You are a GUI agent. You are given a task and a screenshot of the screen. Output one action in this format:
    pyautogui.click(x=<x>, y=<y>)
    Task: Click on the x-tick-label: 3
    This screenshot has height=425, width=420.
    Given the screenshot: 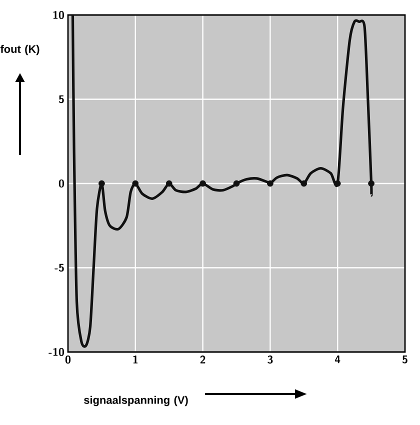 What is the action you would take?
    pyautogui.click(x=270, y=360)
    